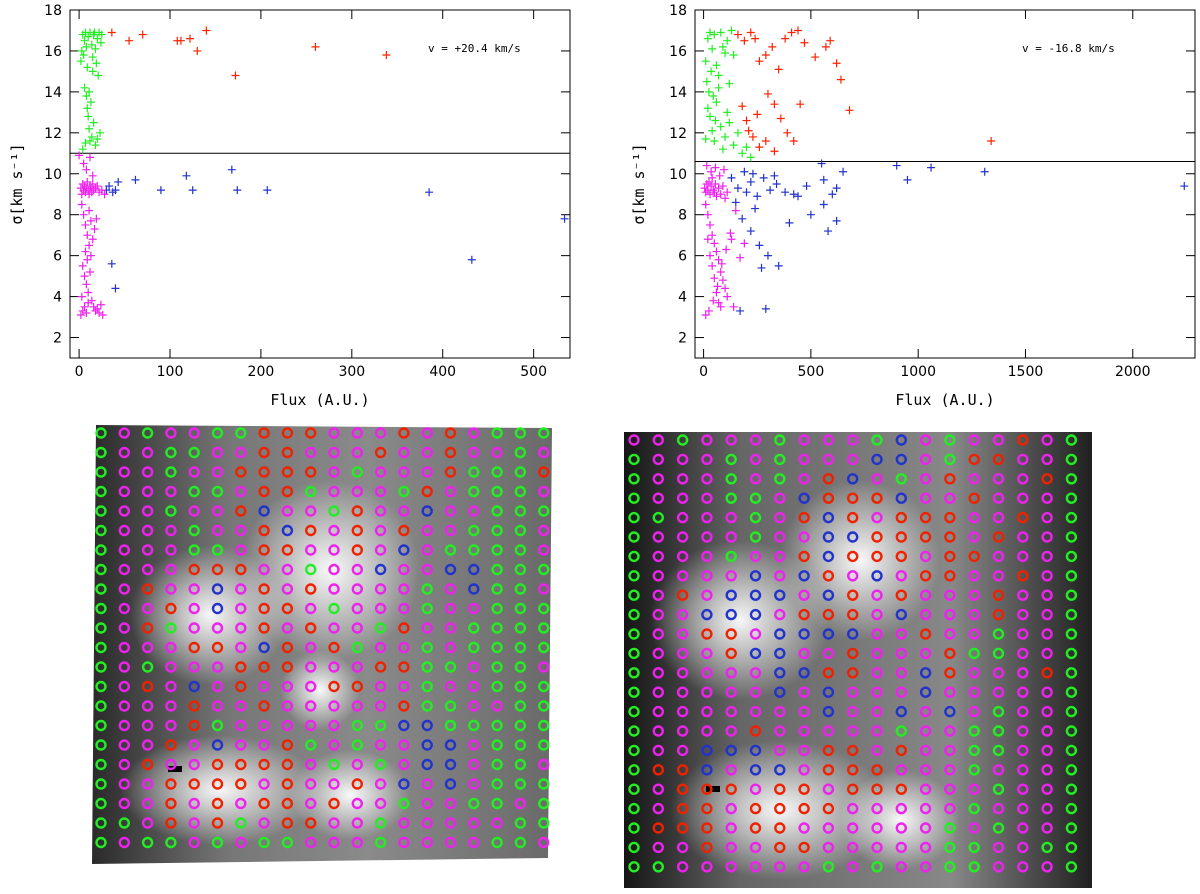 Image resolution: width=1200 pixels, height=894 pixels. Describe the element at coordinates (678, 175) in the screenshot. I see `y-tick-label: 10` at that location.